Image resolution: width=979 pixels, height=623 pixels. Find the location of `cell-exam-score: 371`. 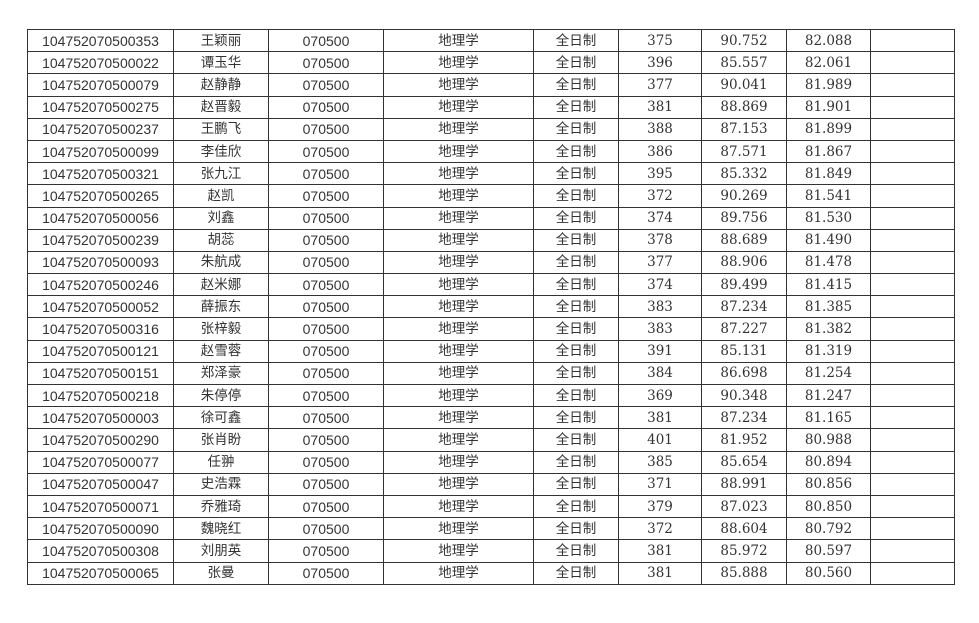

cell-exam-score: 371 is located at coordinates (660, 484).